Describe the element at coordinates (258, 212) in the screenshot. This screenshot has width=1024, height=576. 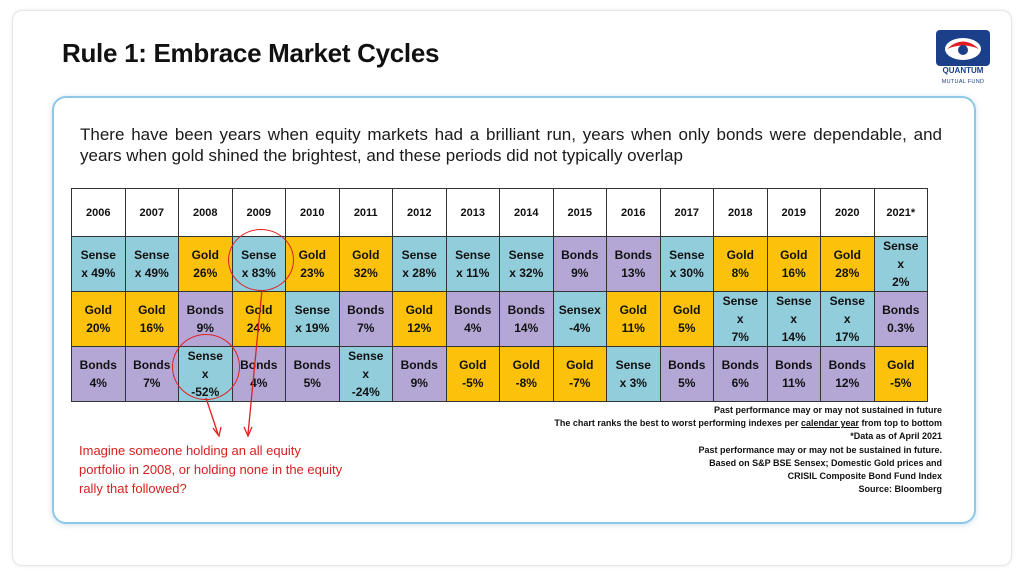
I see `year-header-cell: 2009` at that location.